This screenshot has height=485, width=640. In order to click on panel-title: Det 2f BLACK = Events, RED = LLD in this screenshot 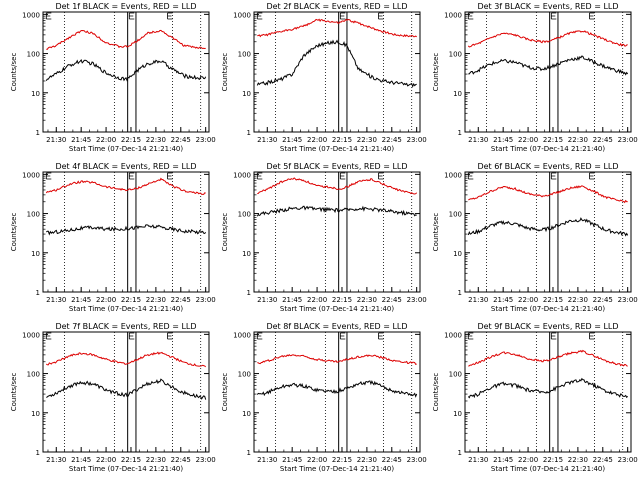, I will do `click(336, 6)`.